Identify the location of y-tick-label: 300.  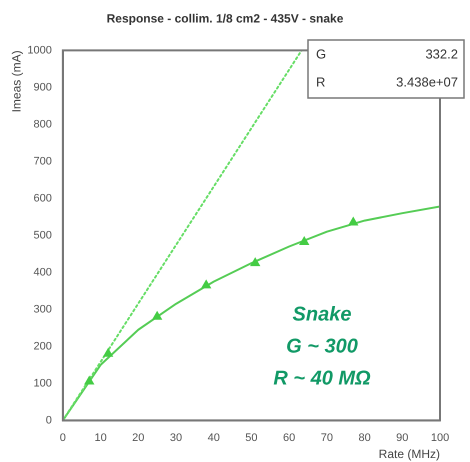
(43, 309).